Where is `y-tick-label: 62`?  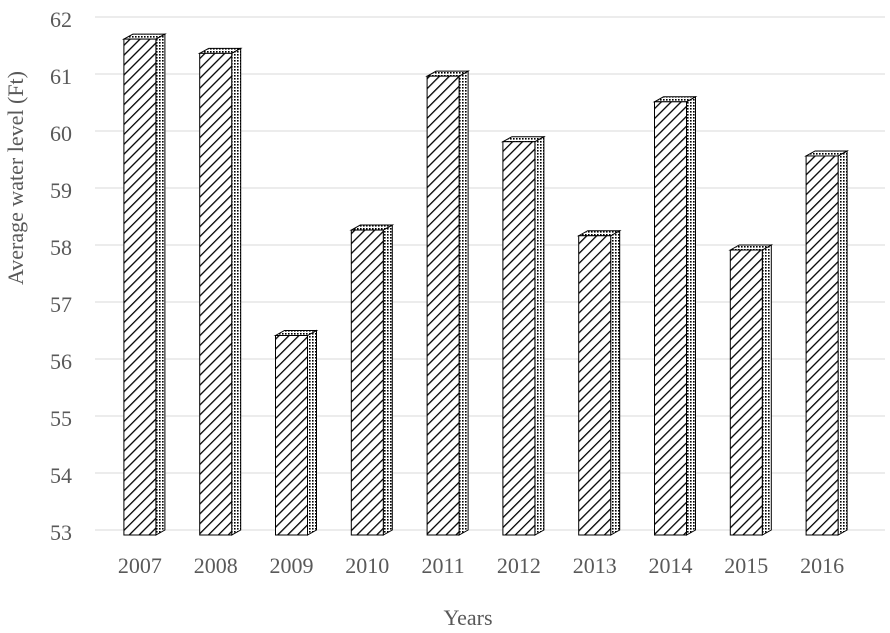
y-tick-label: 62 is located at coordinates (61, 19).